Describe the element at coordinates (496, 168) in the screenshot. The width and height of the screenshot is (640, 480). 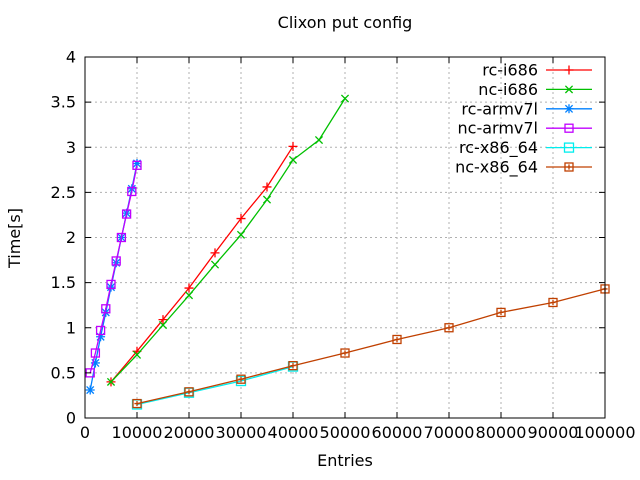
I see `legend-label: nc-x86_64` at that location.